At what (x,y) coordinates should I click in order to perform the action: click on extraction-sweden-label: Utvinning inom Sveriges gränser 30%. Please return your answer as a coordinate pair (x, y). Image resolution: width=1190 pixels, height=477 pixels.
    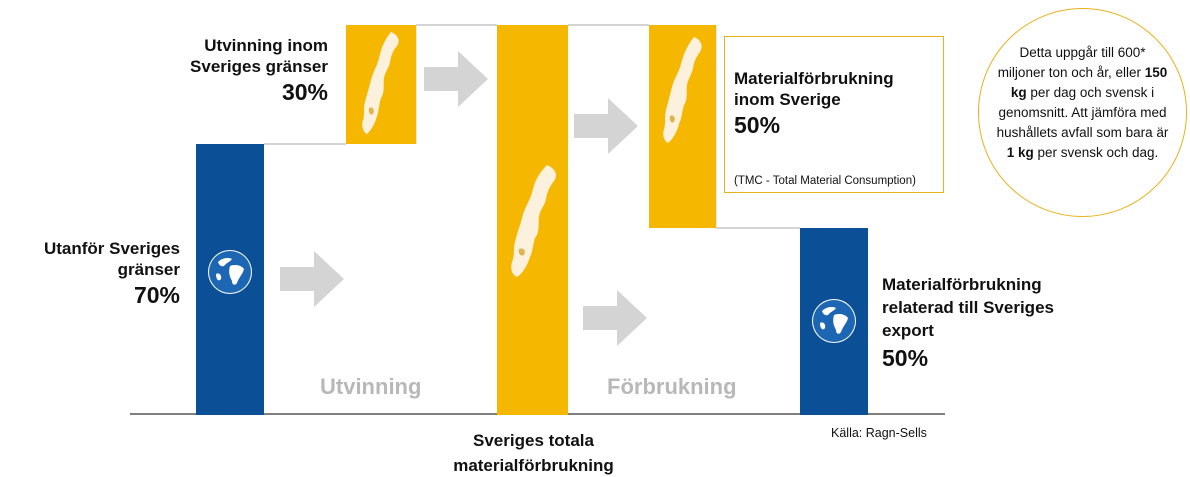
    Looking at the image, I should click on (244, 70).